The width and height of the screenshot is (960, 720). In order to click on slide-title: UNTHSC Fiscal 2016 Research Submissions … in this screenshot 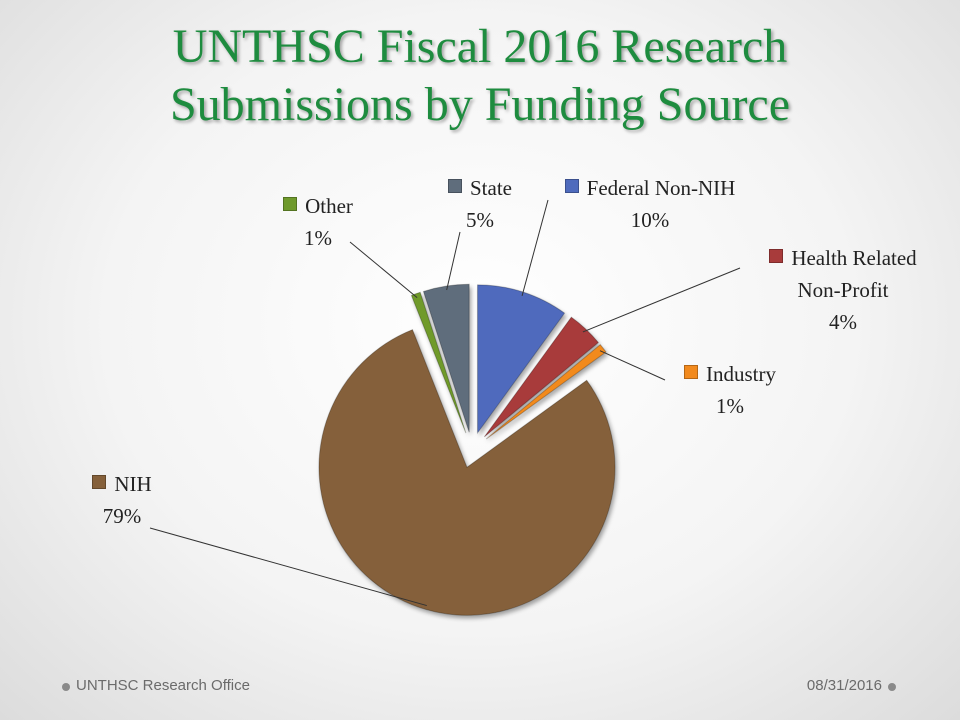, I will do `click(480, 75)`.